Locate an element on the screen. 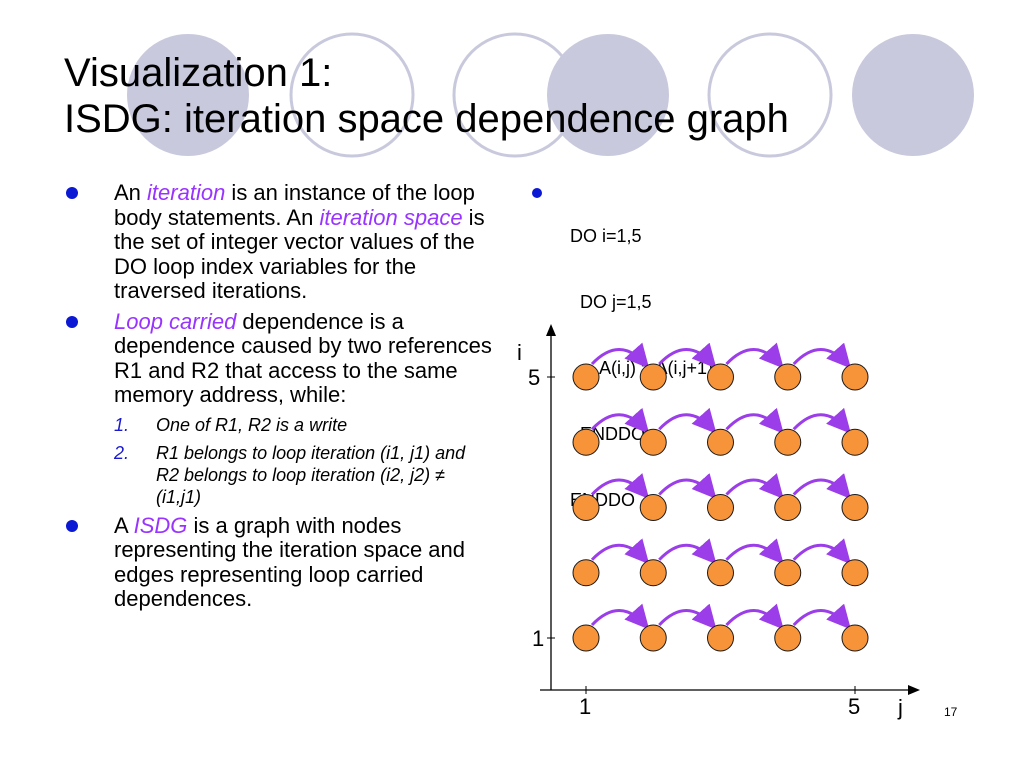 The width and height of the screenshot is (1024, 768). sub-item-number: 1. is located at coordinates (122, 424).